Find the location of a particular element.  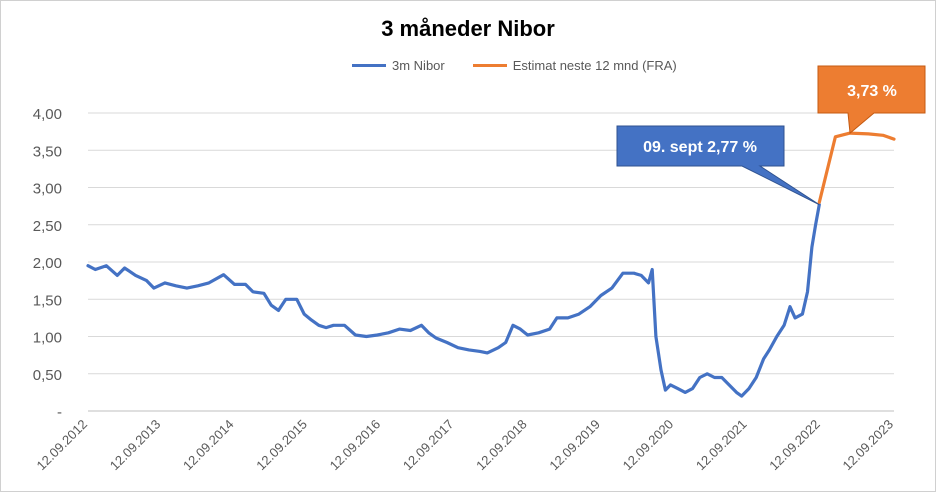

legend-swatch-nibor is located at coordinates (369, 65).